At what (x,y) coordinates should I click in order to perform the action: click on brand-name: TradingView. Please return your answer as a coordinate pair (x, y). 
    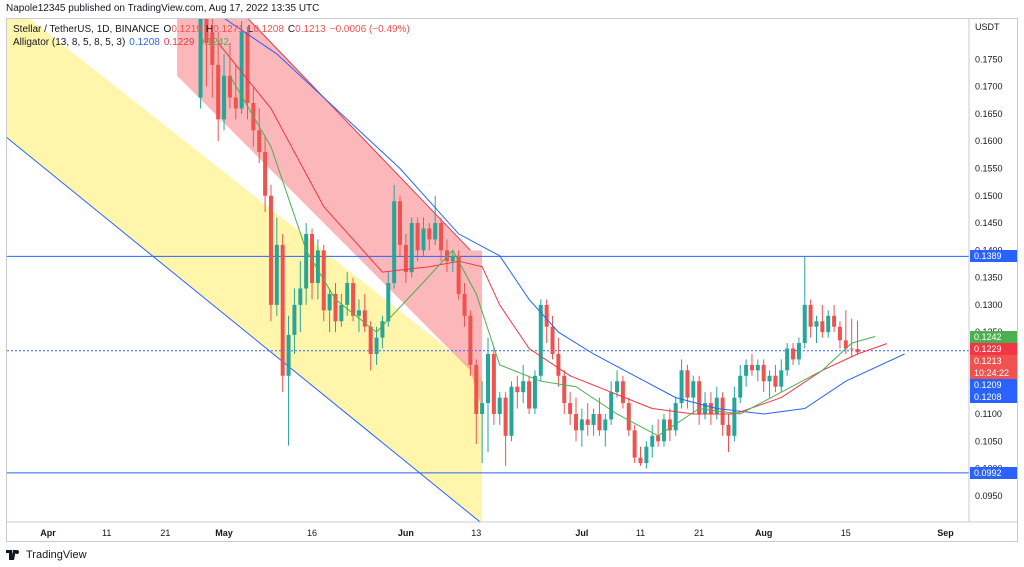
    Looking at the image, I should click on (56, 555).